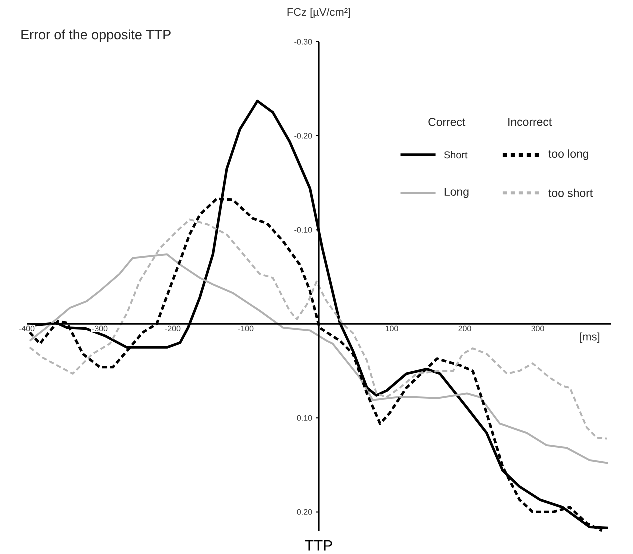 The width and height of the screenshot is (633, 554). I want to click on y-axis-title: FCz [µV/cm²], so click(319, 13).